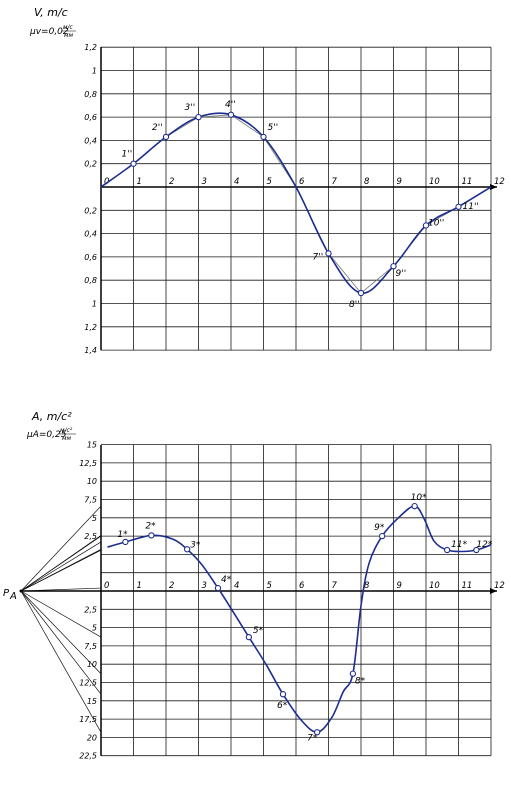 Image resolution: width=511 pixels, height=805 pixels. I want to click on point-label: 2'', so click(157, 128).